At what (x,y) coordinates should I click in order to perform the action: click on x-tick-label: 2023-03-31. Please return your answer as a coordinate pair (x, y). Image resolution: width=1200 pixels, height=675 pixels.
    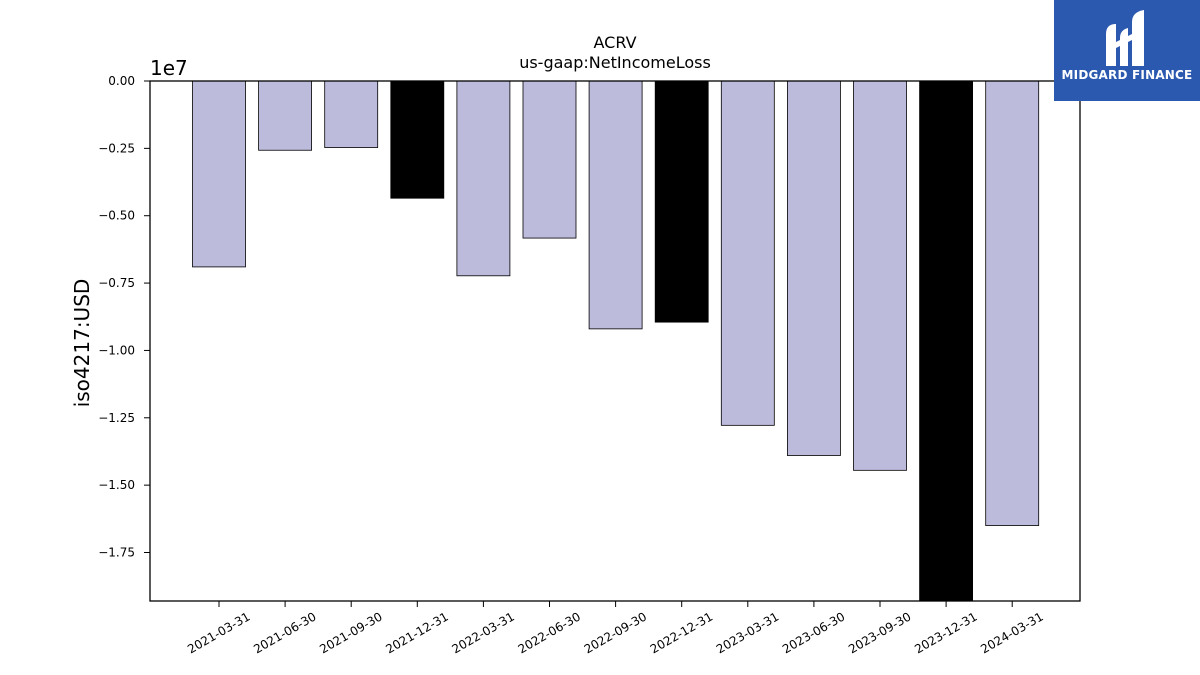
    Looking at the image, I should click on (747, 632).